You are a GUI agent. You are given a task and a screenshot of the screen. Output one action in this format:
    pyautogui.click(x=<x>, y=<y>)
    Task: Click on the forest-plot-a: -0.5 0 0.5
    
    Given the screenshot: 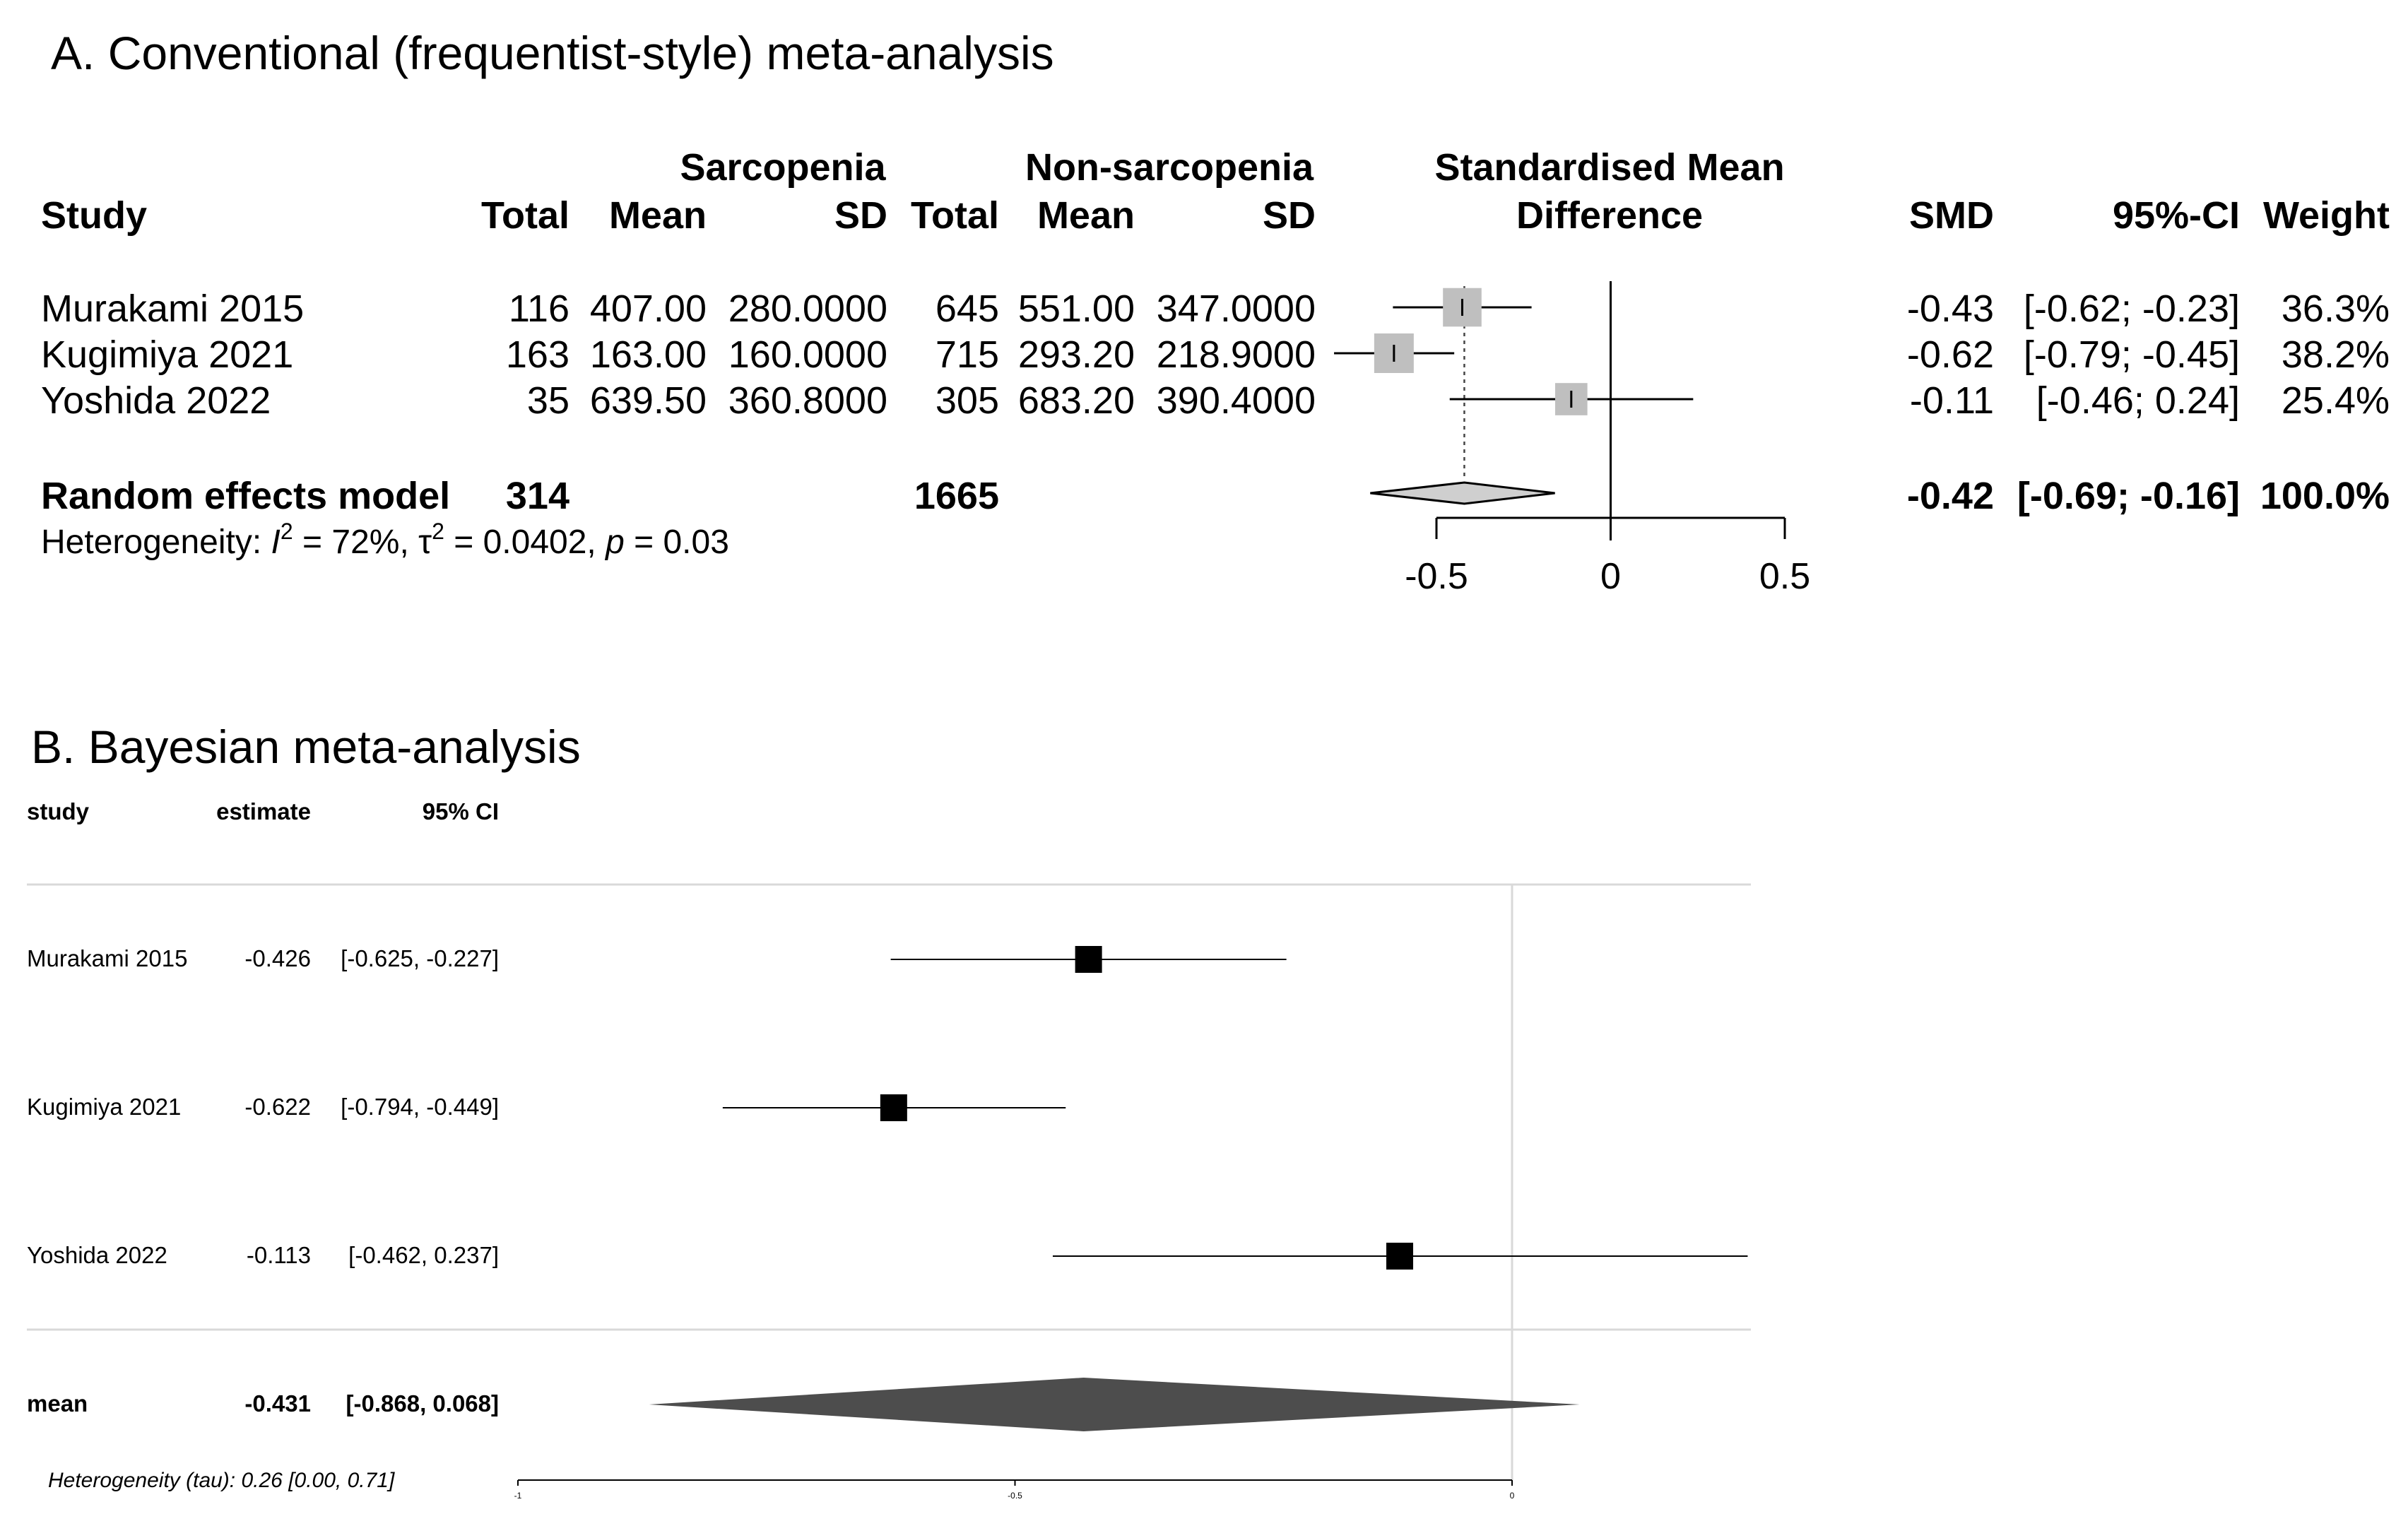 What is the action you would take?
    pyautogui.click(x=1572, y=439)
    